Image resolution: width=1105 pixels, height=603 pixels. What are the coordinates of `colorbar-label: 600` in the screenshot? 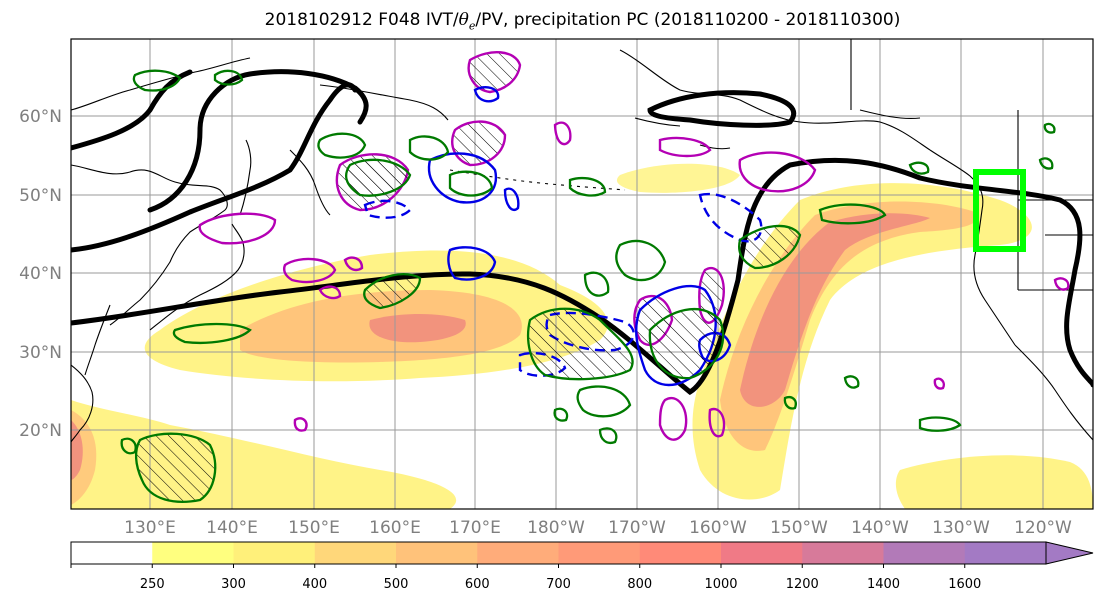 It's located at (477, 584).